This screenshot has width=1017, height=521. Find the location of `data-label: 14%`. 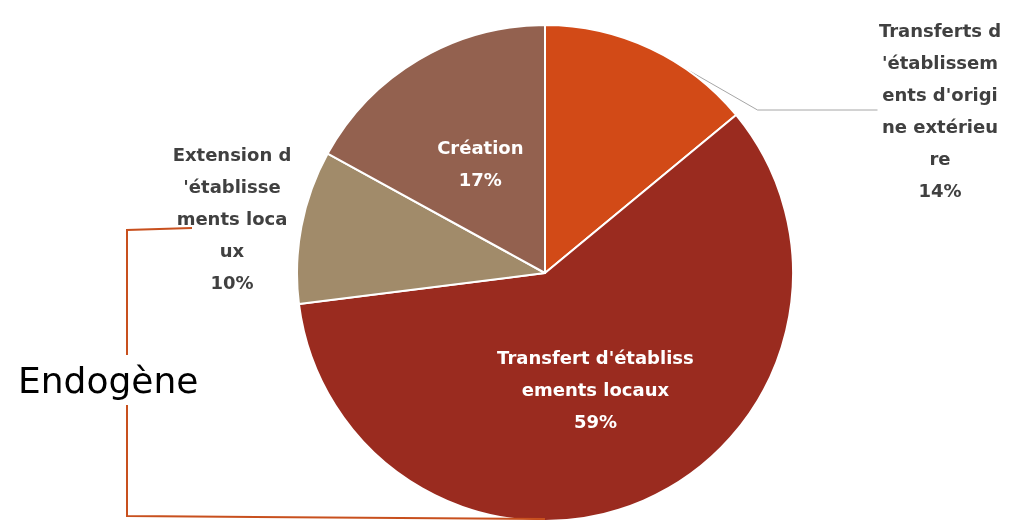

data-label: 14% is located at coordinates (940, 190).